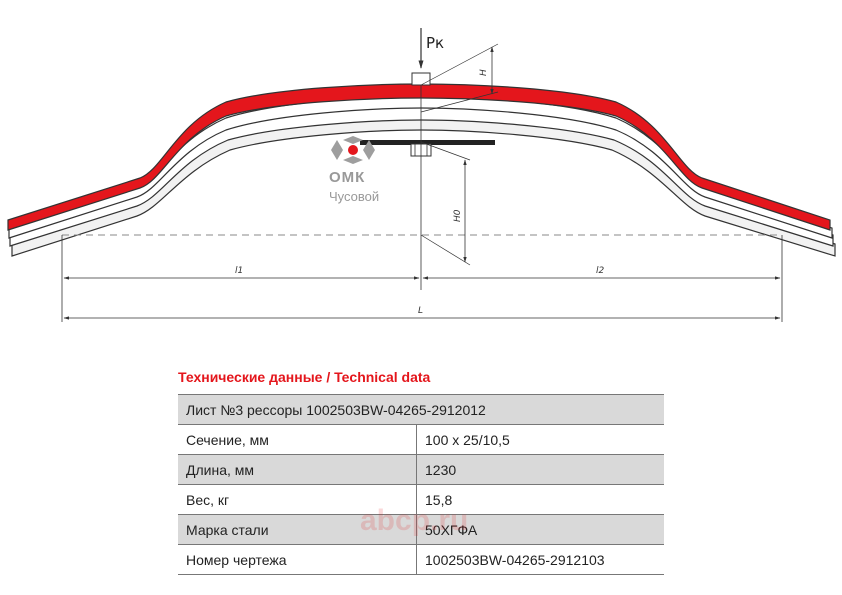  I want to click on force-label: Pк, so click(435, 43).